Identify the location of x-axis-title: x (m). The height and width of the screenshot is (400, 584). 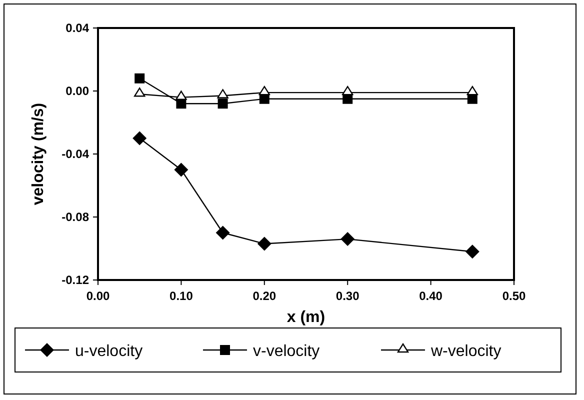
(306, 317).